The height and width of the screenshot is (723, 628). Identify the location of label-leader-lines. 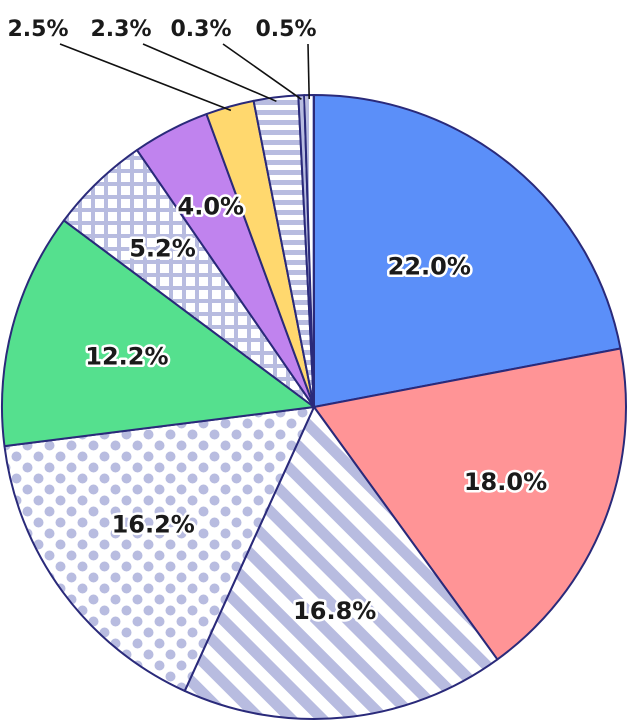
(184, 77).